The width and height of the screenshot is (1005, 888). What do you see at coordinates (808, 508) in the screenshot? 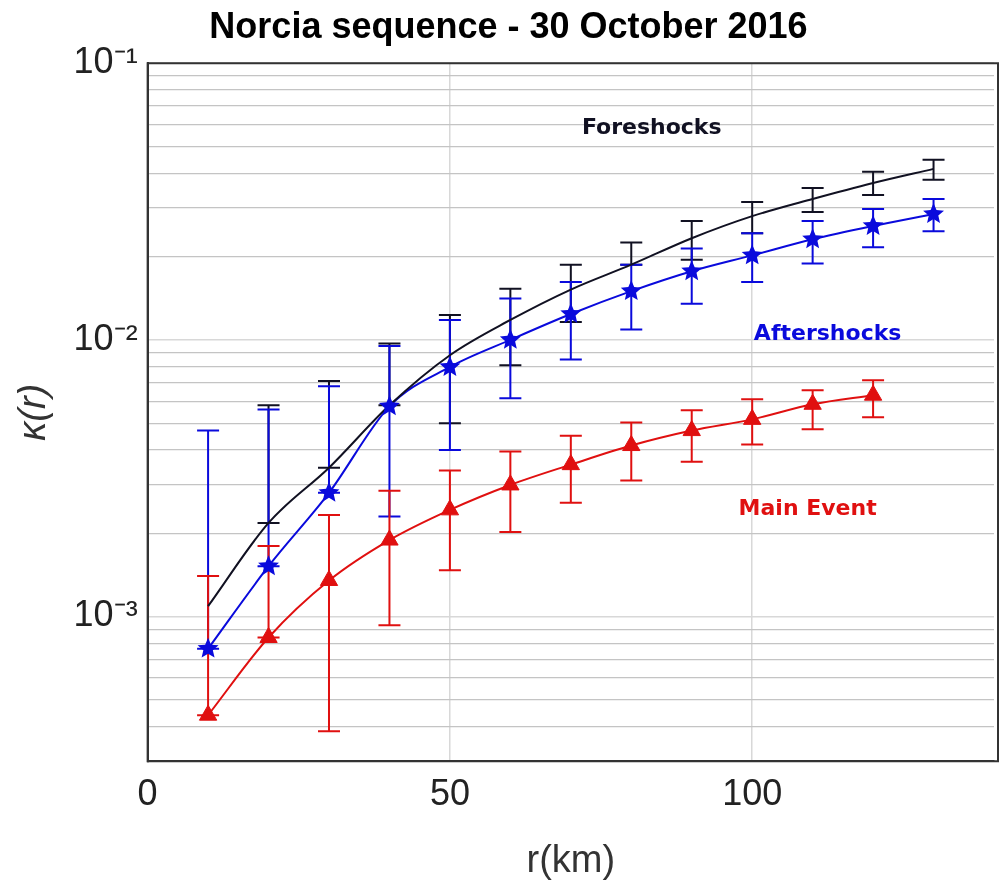
I see `text: Main Event` at bounding box center [808, 508].